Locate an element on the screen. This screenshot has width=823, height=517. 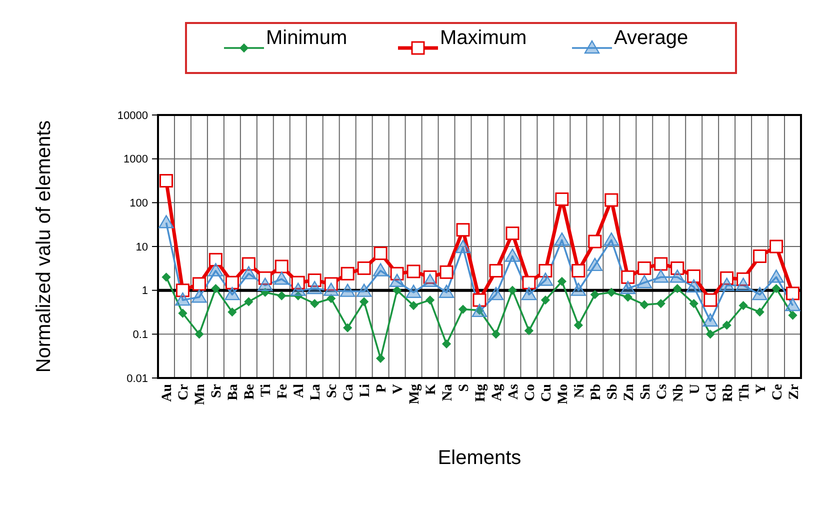
x-tick-label: Sb is located at coordinates (612, 392).